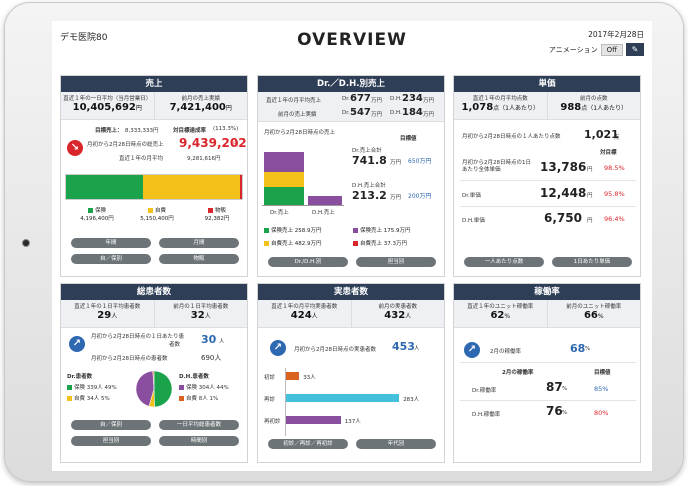  Describe the element at coordinates (486, 415) in the screenshot. I see `dh-rate-label: D.H.稼働率` at that location.